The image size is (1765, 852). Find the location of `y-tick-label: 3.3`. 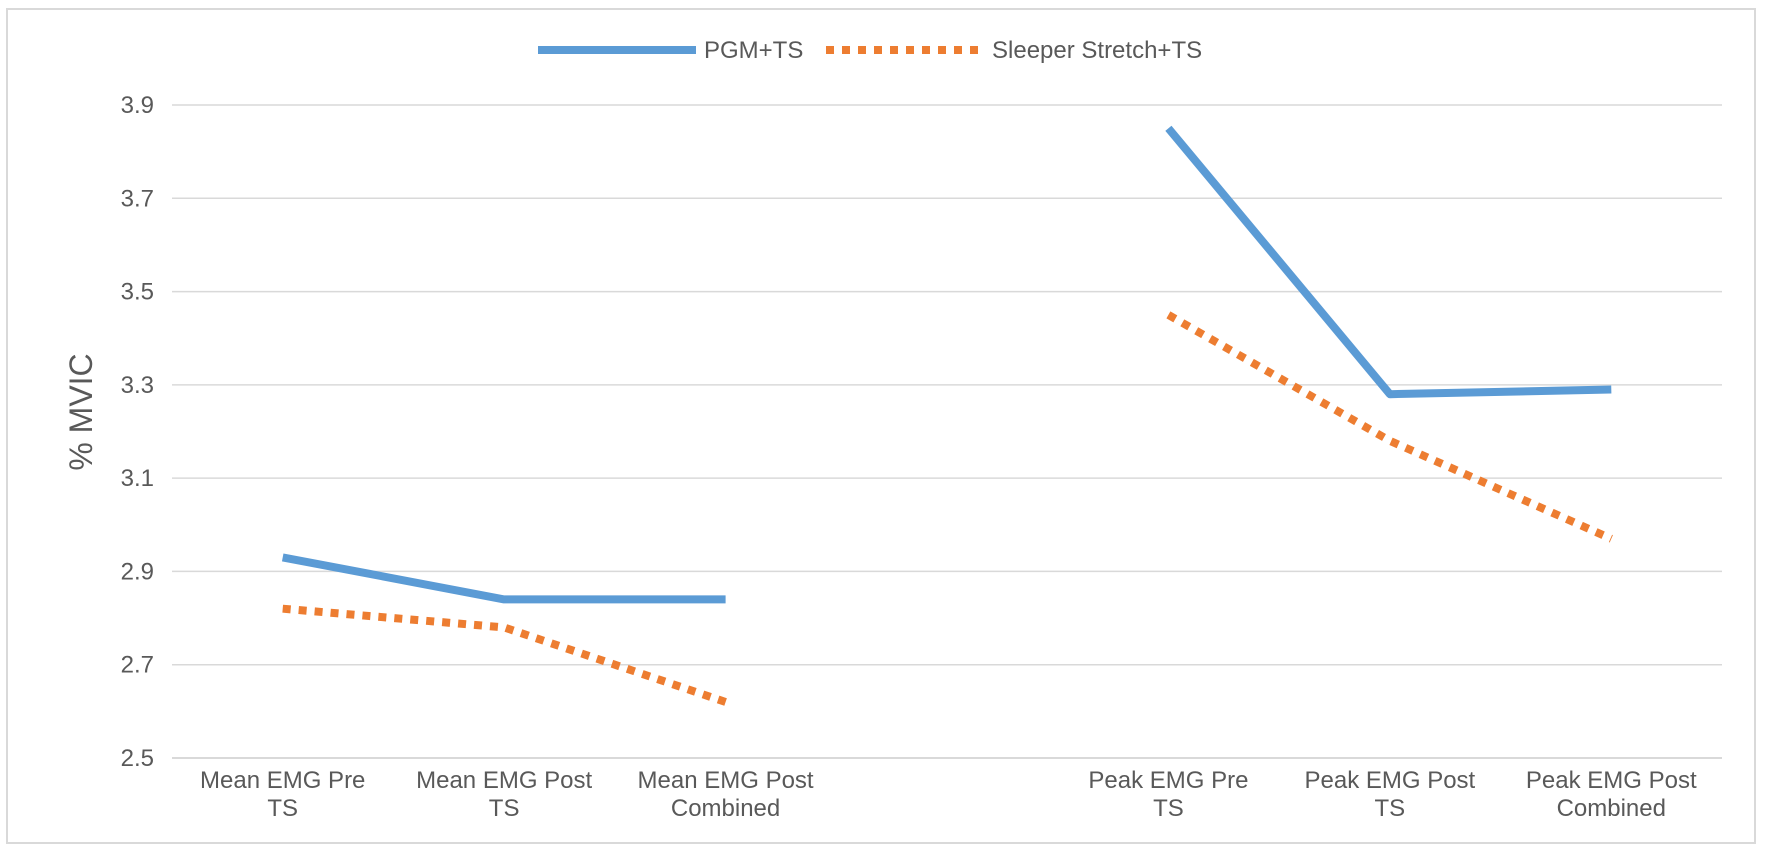

y-tick-label: 3.3 is located at coordinates (137, 385).